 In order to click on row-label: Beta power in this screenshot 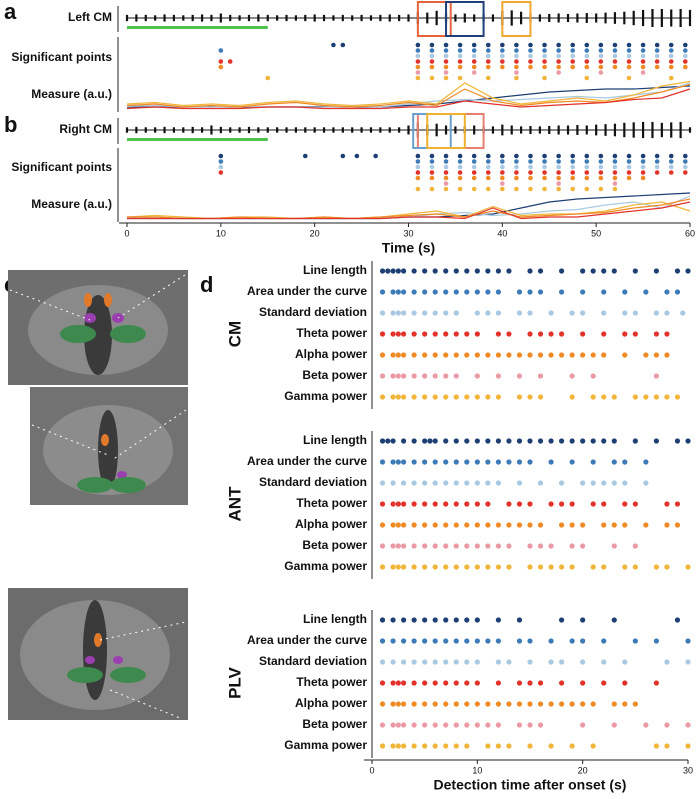, I will do `click(334, 375)`.